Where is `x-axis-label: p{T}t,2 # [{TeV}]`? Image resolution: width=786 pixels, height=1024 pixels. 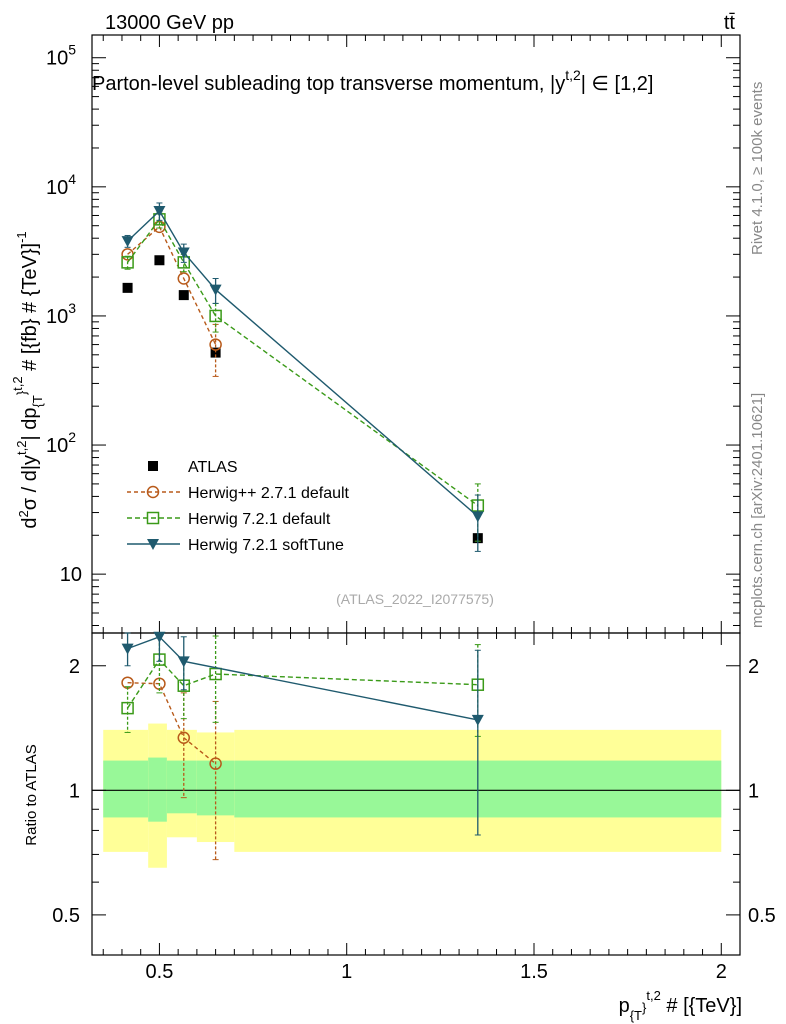 x-axis-label: p{T}t,2 # [{TeV}] is located at coordinates (680, 1005).